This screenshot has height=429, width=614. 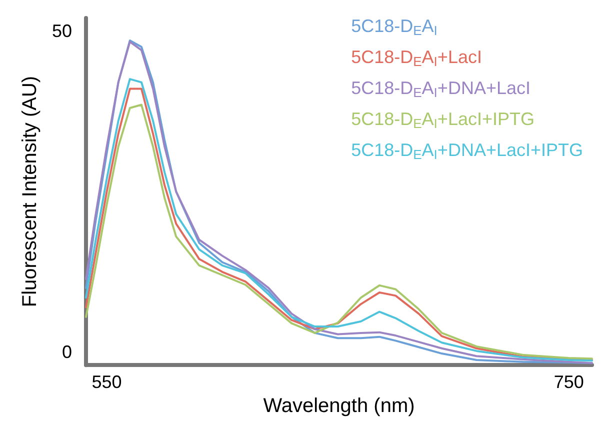 I want to click on y-axis-title: Fluorescent Intensity (AU), so click(x=30, y=192).